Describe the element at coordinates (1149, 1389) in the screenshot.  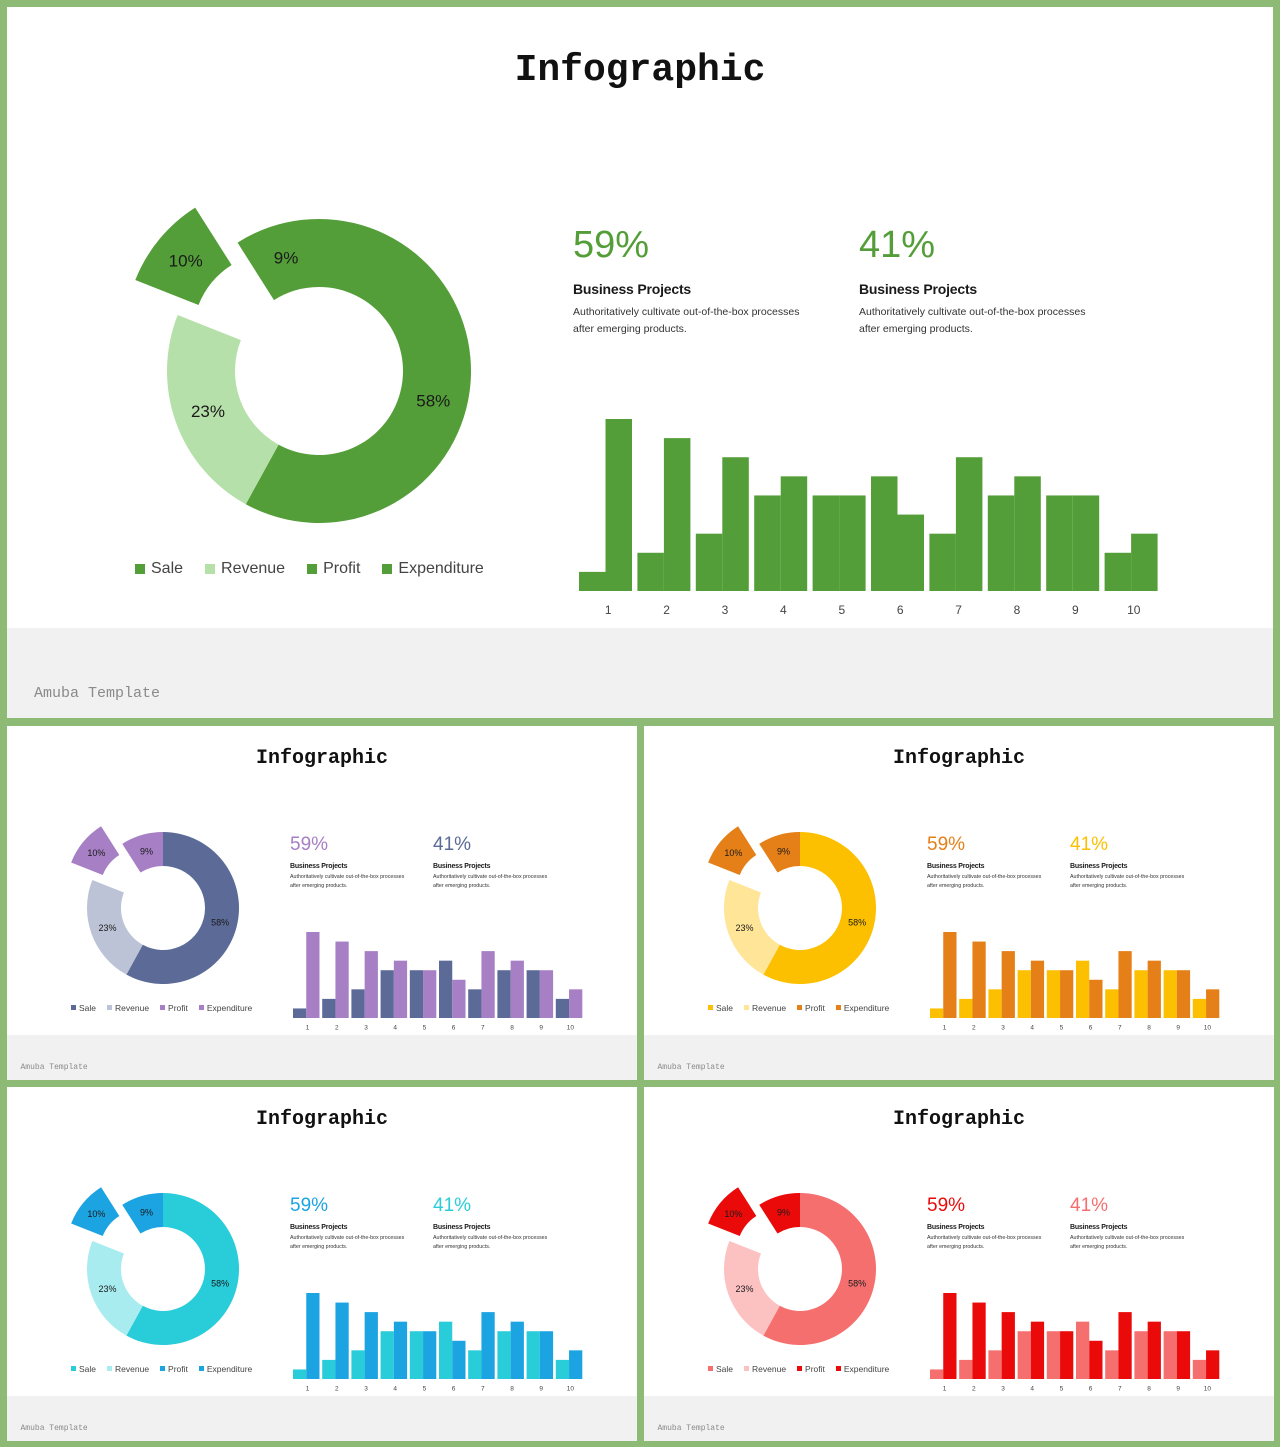
I see `x-tick-label: 8` at that location.